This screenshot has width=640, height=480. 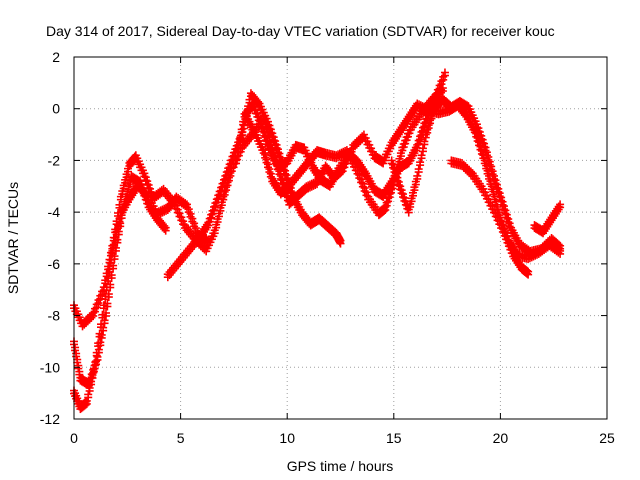 I want to click on x-tick-label: 25, so click(x=607, y=438).